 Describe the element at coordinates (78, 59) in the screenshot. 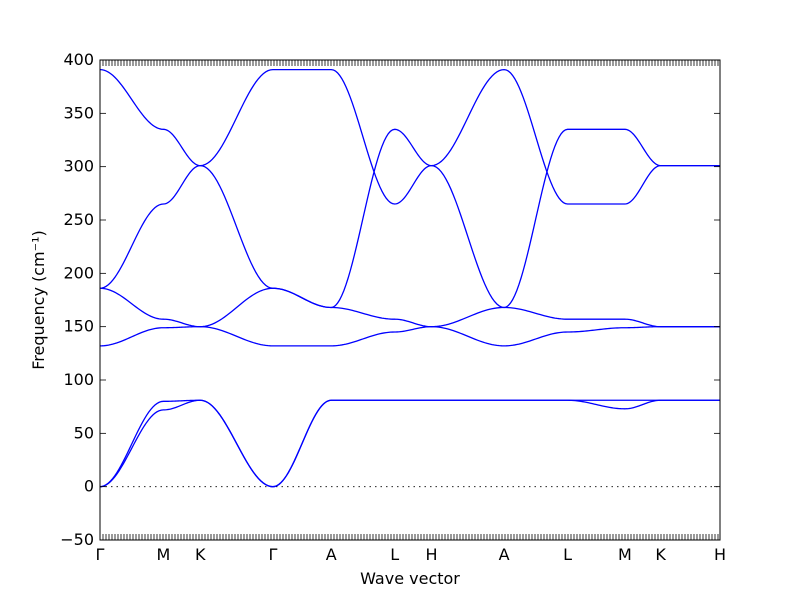

I see `y-tick-label: 400` at that location.